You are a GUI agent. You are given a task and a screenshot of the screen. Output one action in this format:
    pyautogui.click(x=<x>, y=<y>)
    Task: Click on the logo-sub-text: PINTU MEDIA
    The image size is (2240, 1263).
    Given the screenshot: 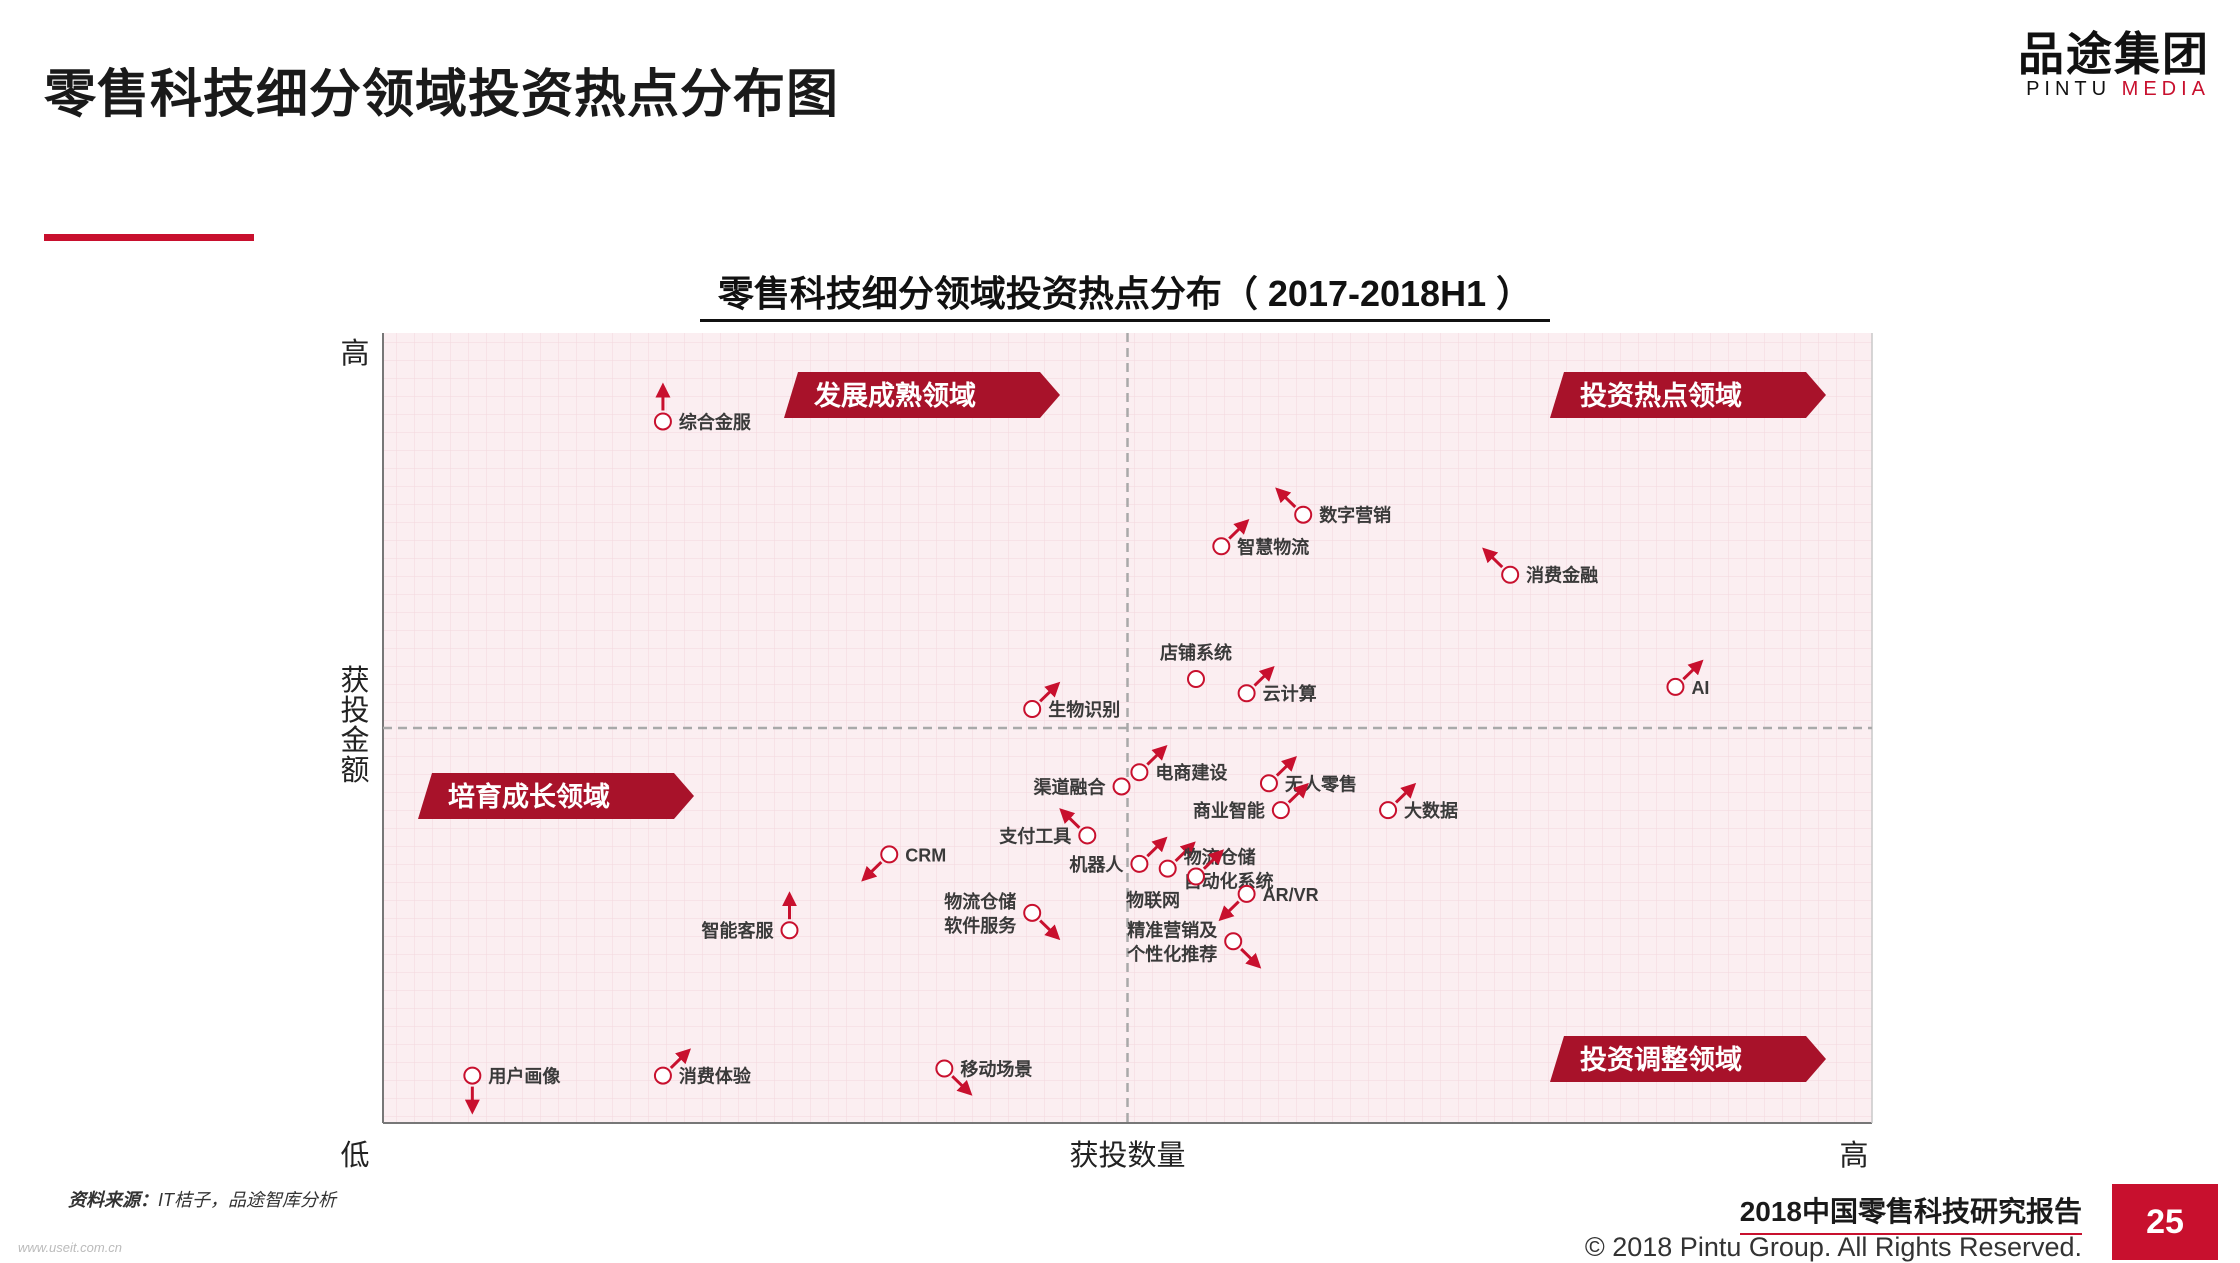 What is the action you would take?
    pyautogui.click(x=2114, y=89)
    